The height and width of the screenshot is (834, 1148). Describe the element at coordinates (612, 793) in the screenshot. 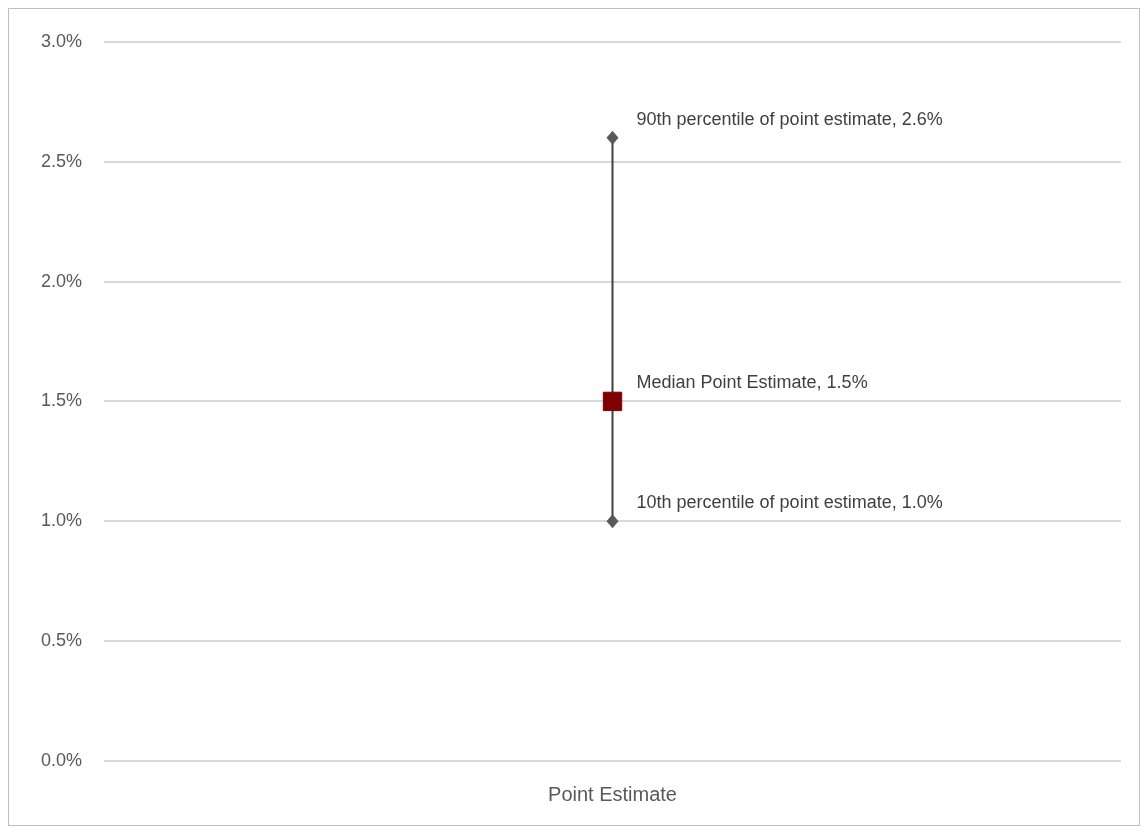

I see `x-tick-label: Point Estimate` at that location.